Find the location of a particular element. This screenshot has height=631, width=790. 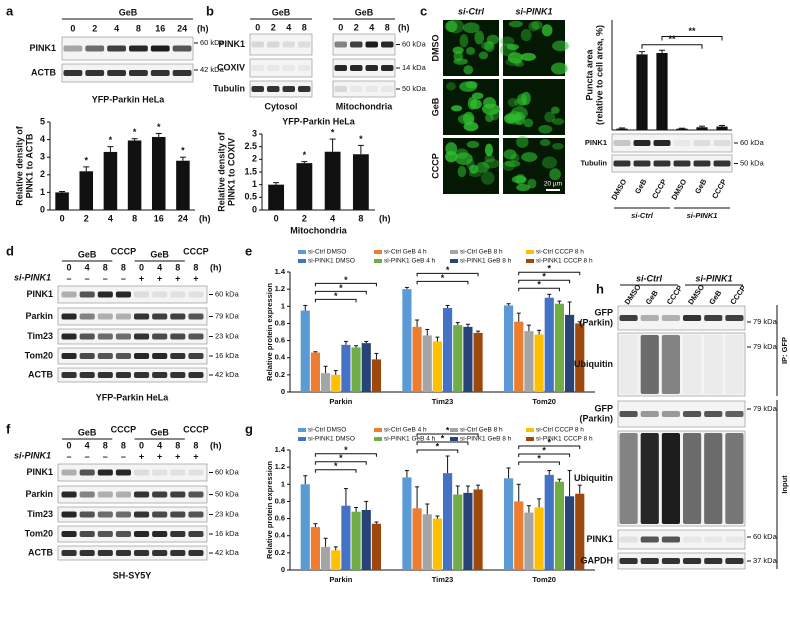

y-axis-label: Relative protein expression is located at coordinates (269, 332).